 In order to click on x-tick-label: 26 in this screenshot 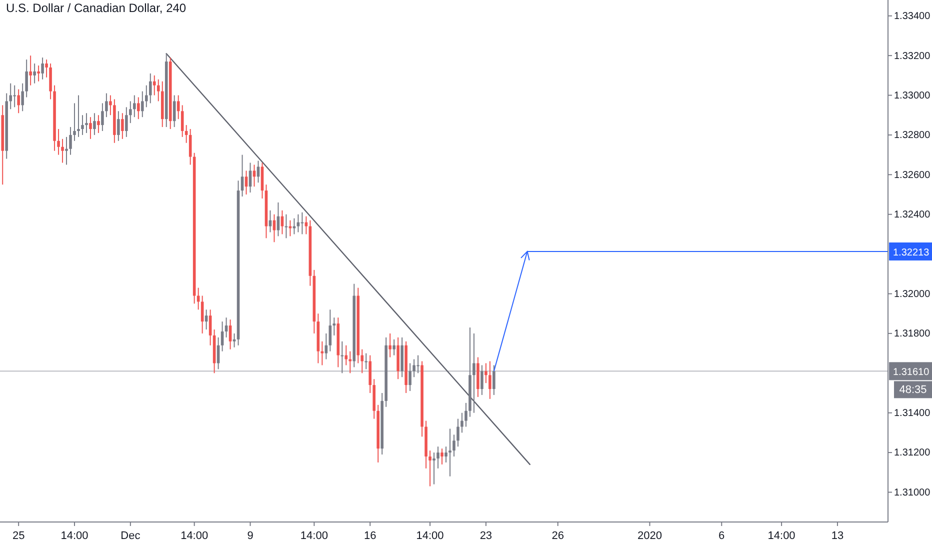, I will do `click(558, 536)`.